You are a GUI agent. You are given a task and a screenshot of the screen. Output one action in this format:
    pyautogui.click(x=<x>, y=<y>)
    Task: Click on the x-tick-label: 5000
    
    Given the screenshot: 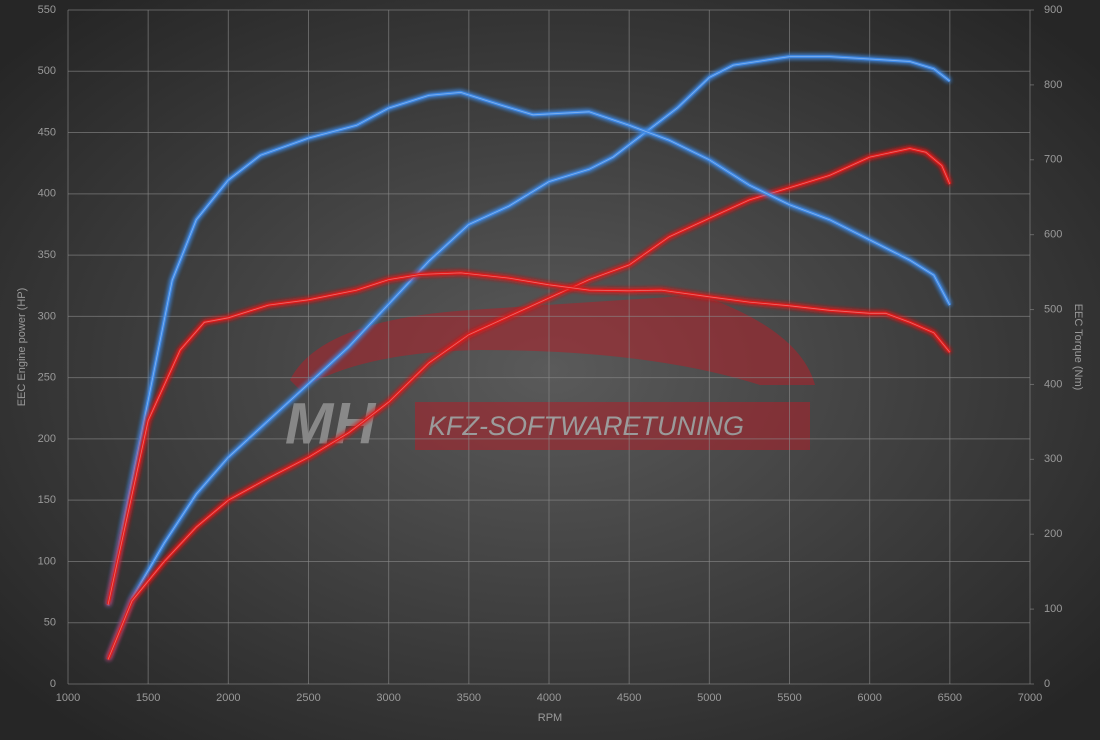 What is the action you would take?
    pyautogui.click(x=709, y=698)
    